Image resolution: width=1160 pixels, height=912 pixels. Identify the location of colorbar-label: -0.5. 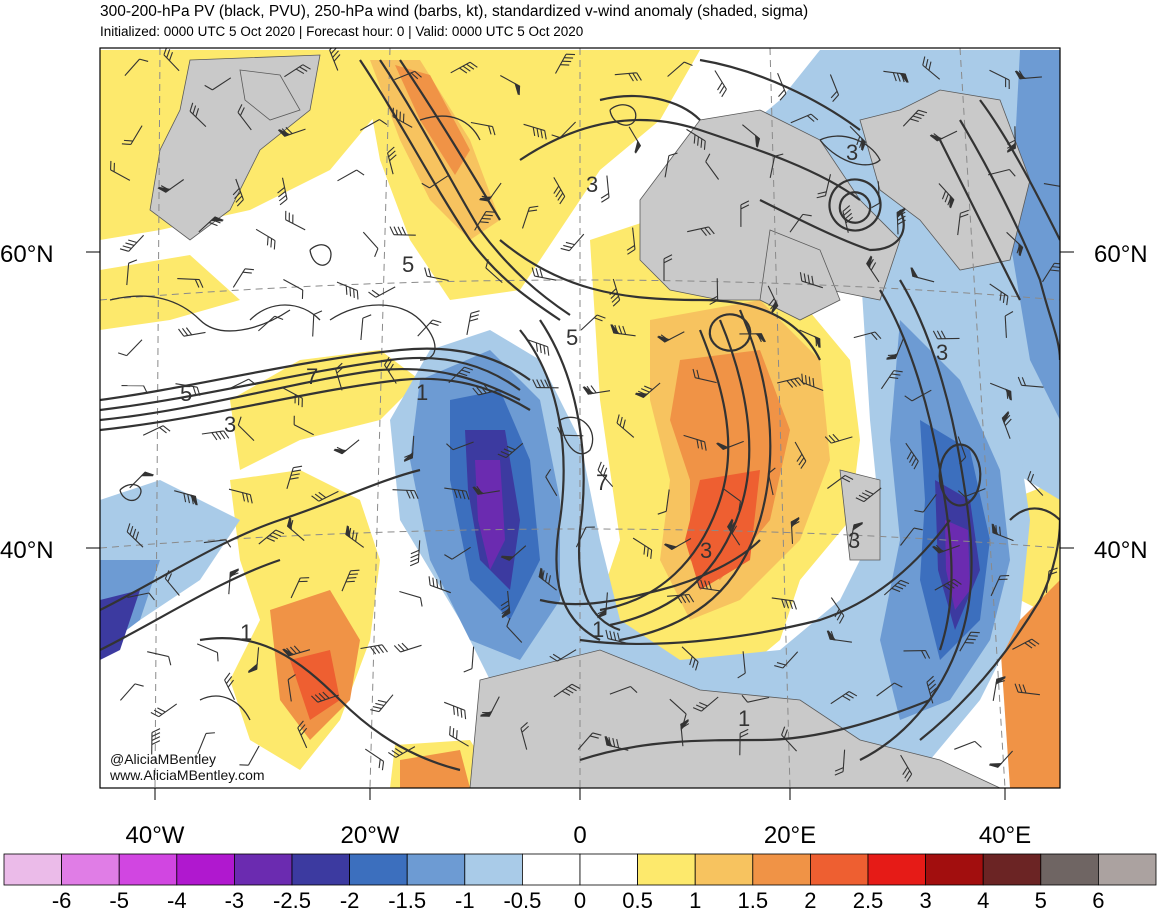
(522, 900).